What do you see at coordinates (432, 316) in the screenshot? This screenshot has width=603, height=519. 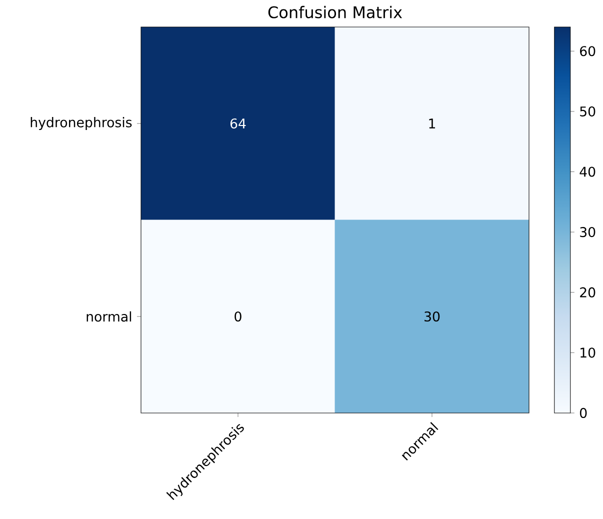 I see `data-label: 30` at bounding box center [432, 316].